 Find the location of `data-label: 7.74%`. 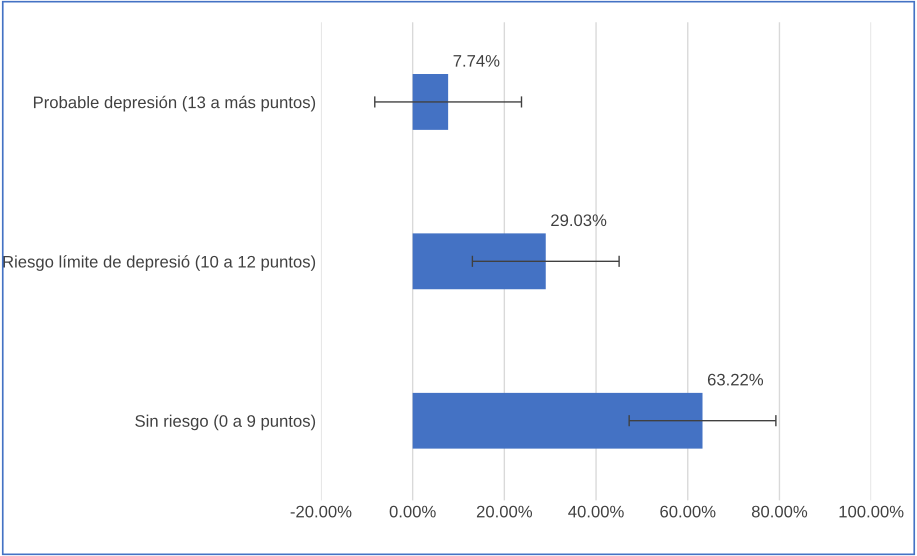

data-label: 7.74% is located at coordinates (477, 61).